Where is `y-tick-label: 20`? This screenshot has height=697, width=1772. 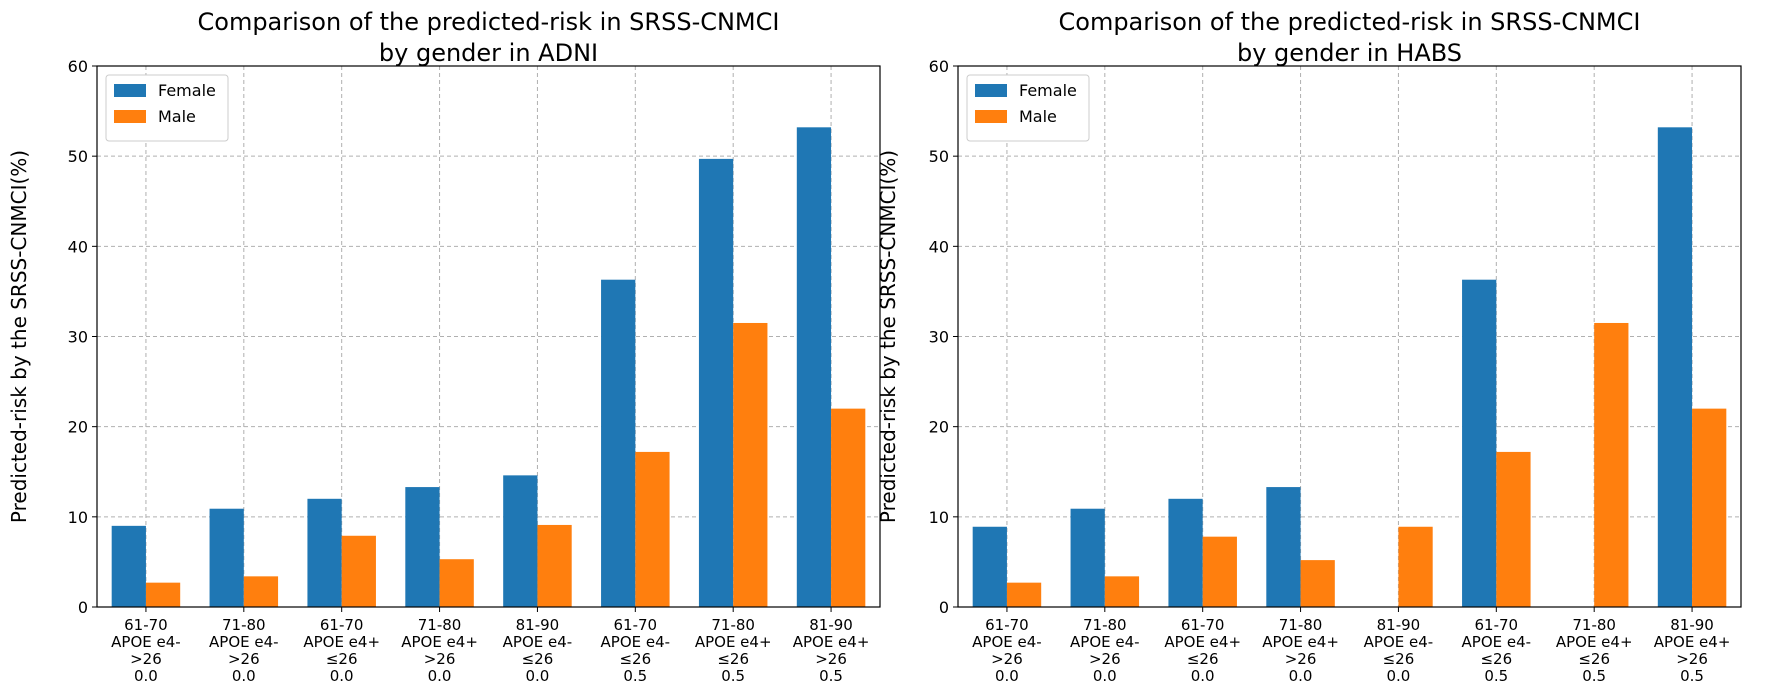
y-tick-label: 20 is located at coordinates (939, 427).